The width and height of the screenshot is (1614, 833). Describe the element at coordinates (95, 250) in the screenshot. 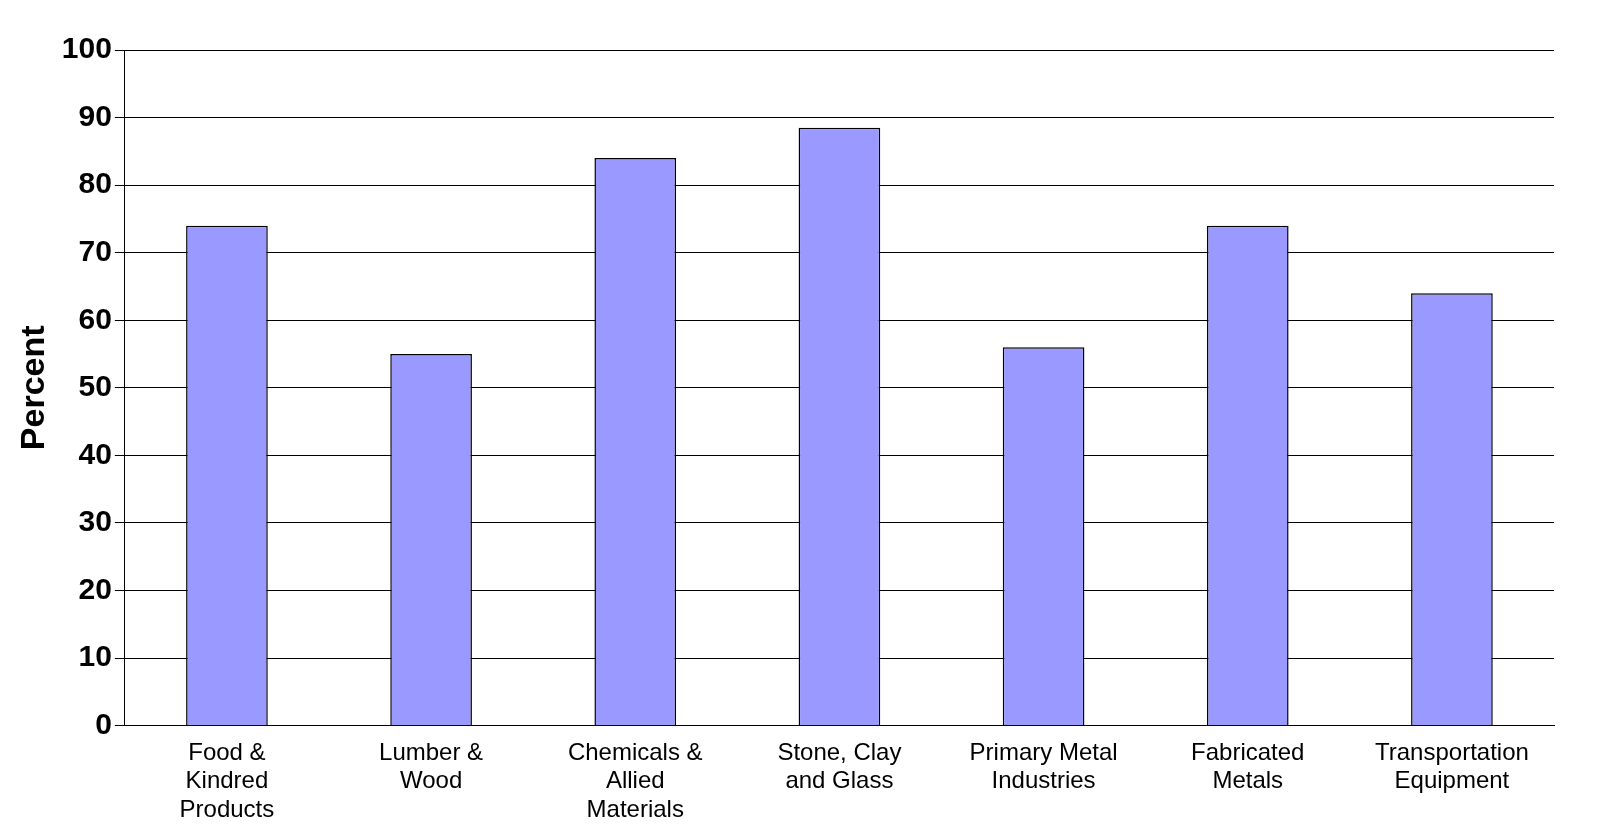

I see `y-tick-label: 70` at that location.